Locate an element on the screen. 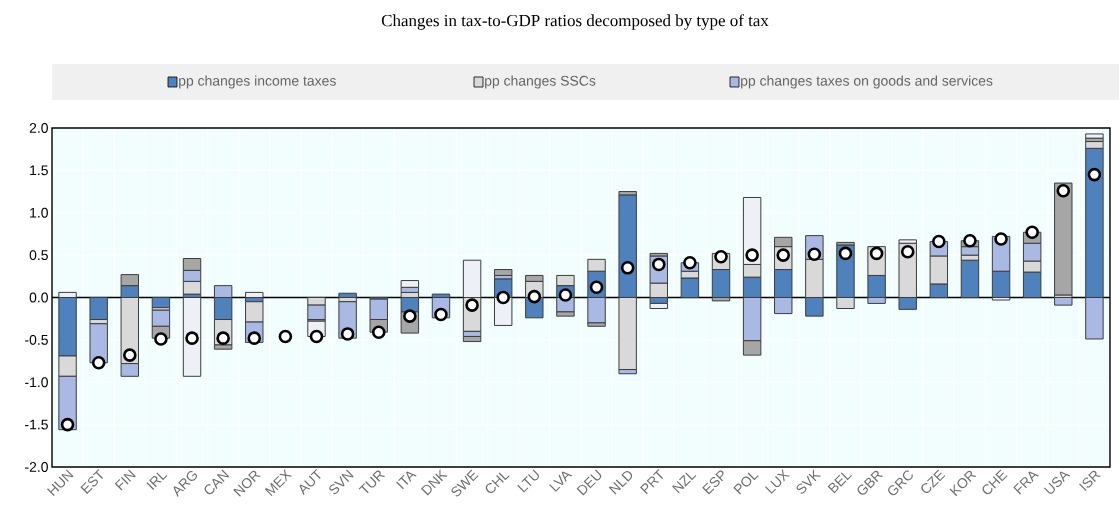 The height and width of the screenshot is (506, 1119). x-tick-label: TUR is located at coordinates (372, 482).